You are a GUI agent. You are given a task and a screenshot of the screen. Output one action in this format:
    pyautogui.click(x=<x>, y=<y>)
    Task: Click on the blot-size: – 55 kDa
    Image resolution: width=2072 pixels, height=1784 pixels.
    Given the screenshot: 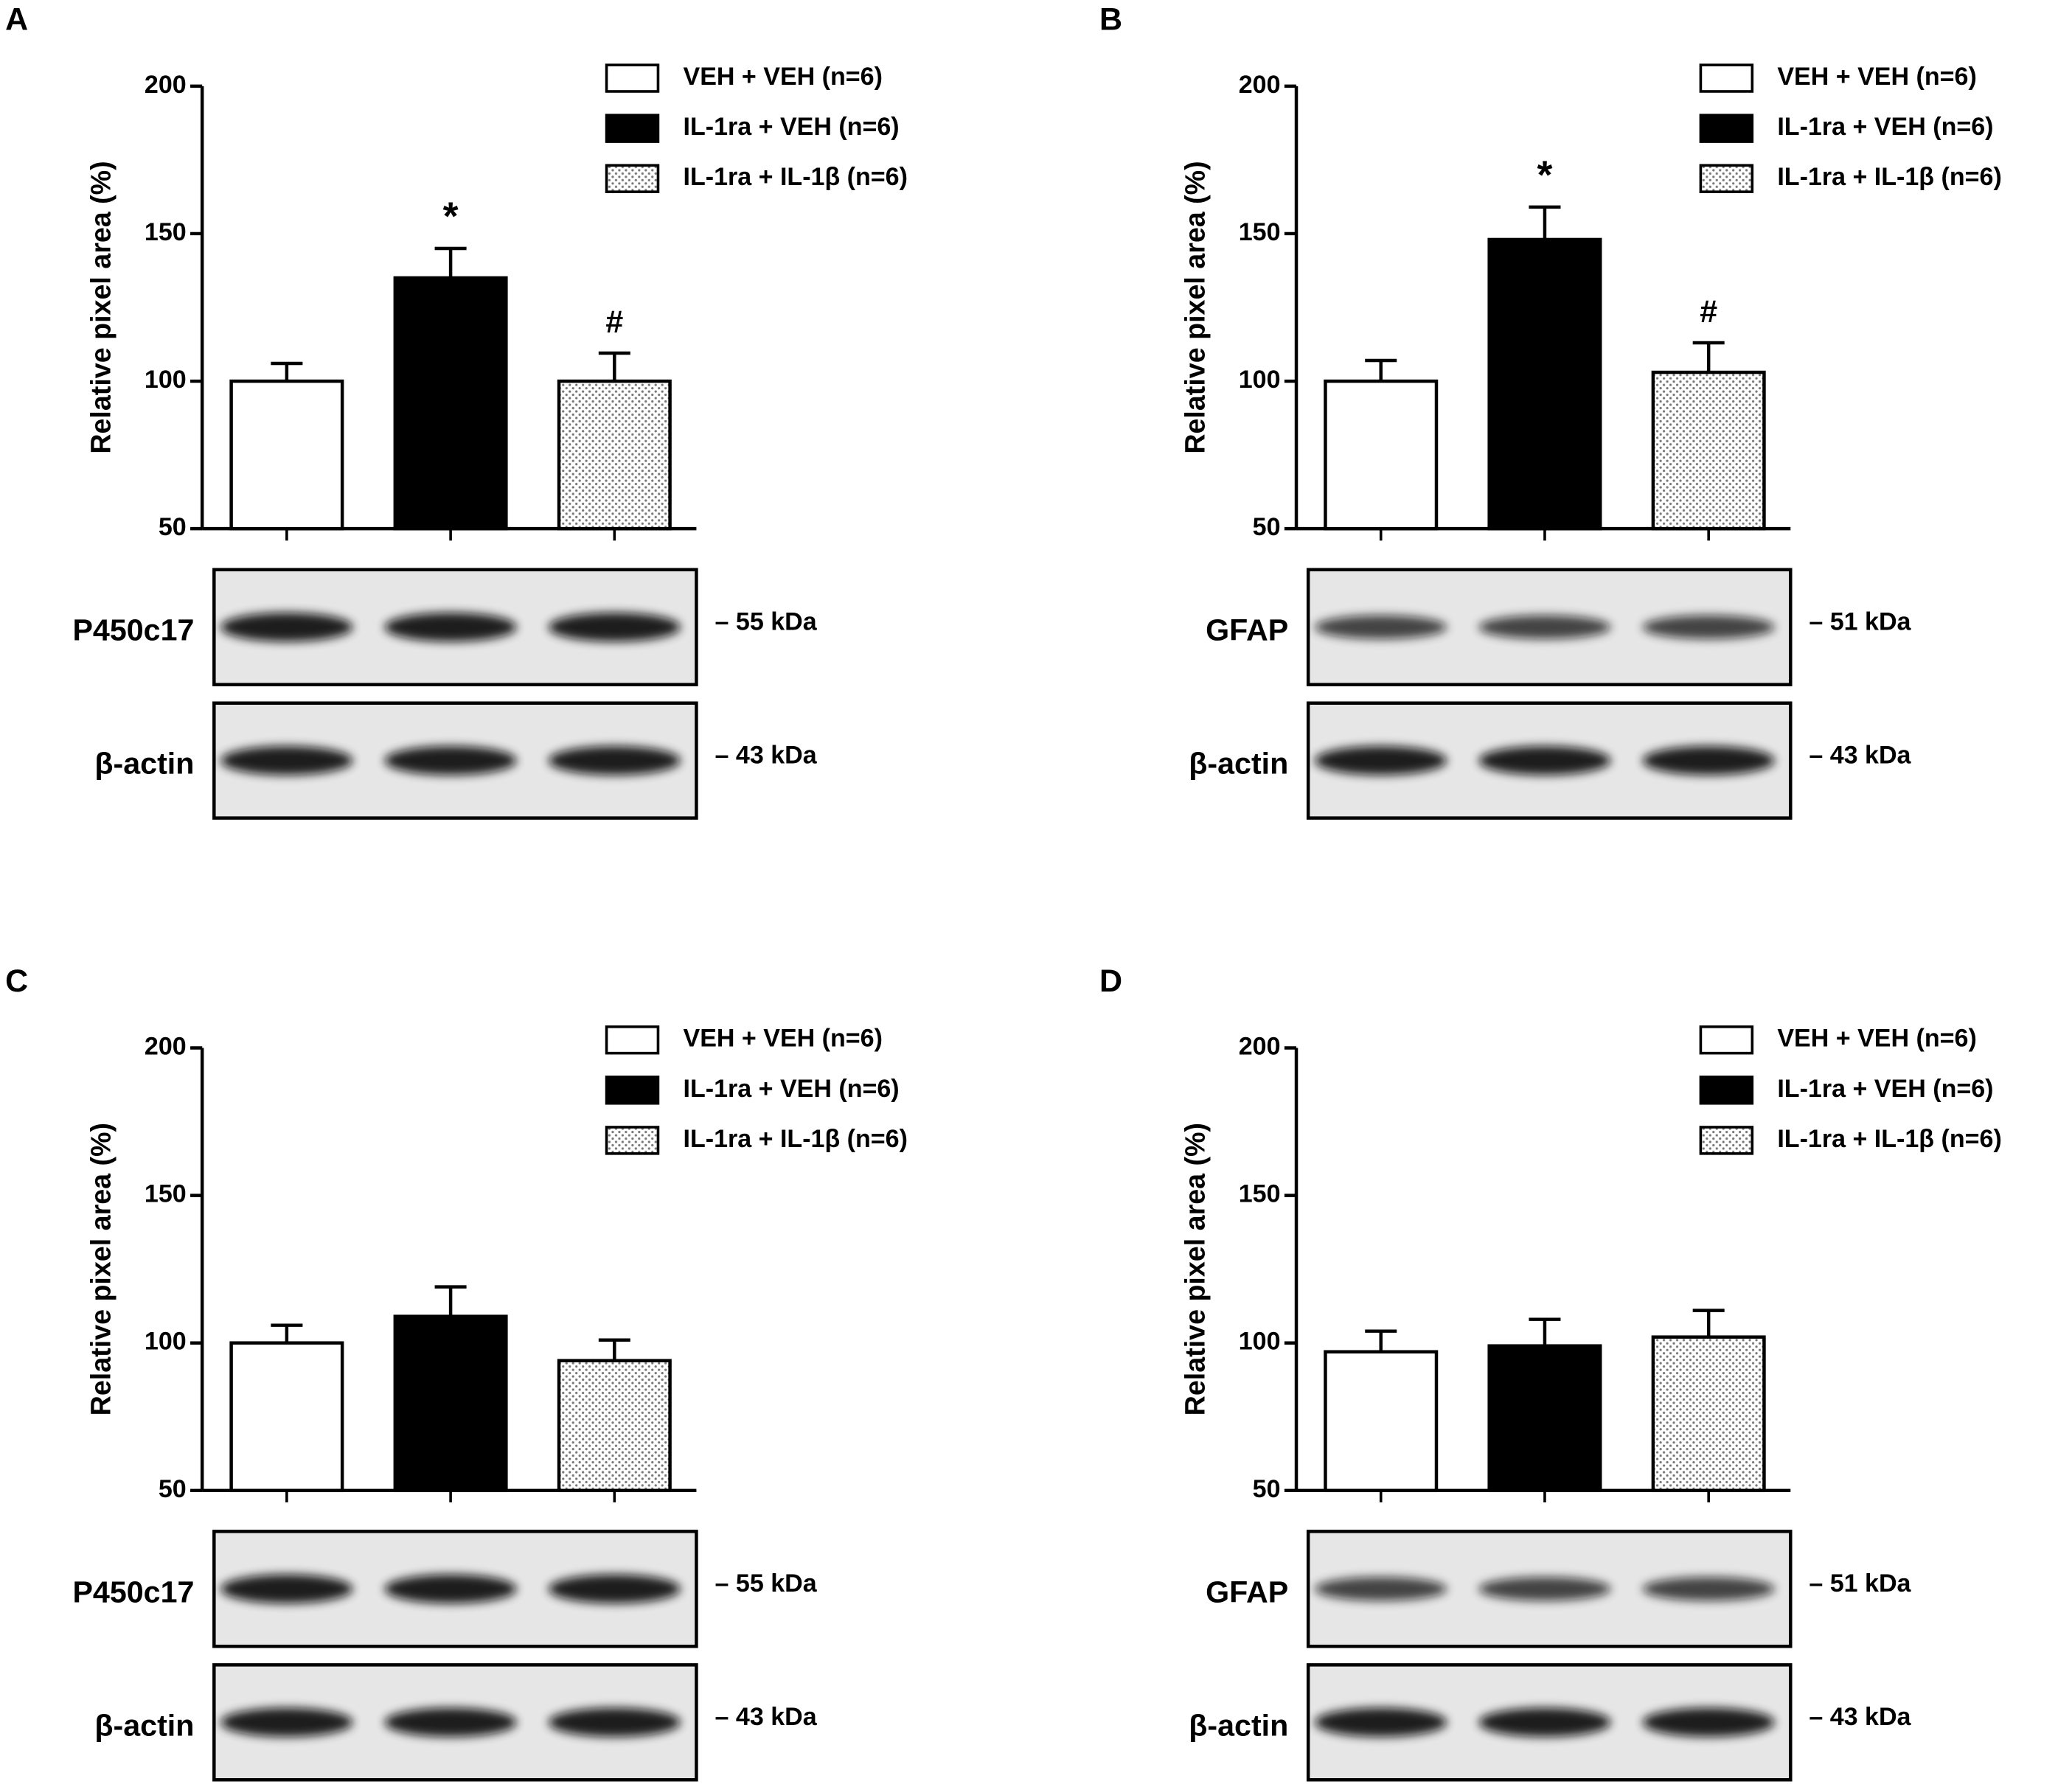 What is the action you would take?
    pyautogui.click(x=766, y=1583)
    